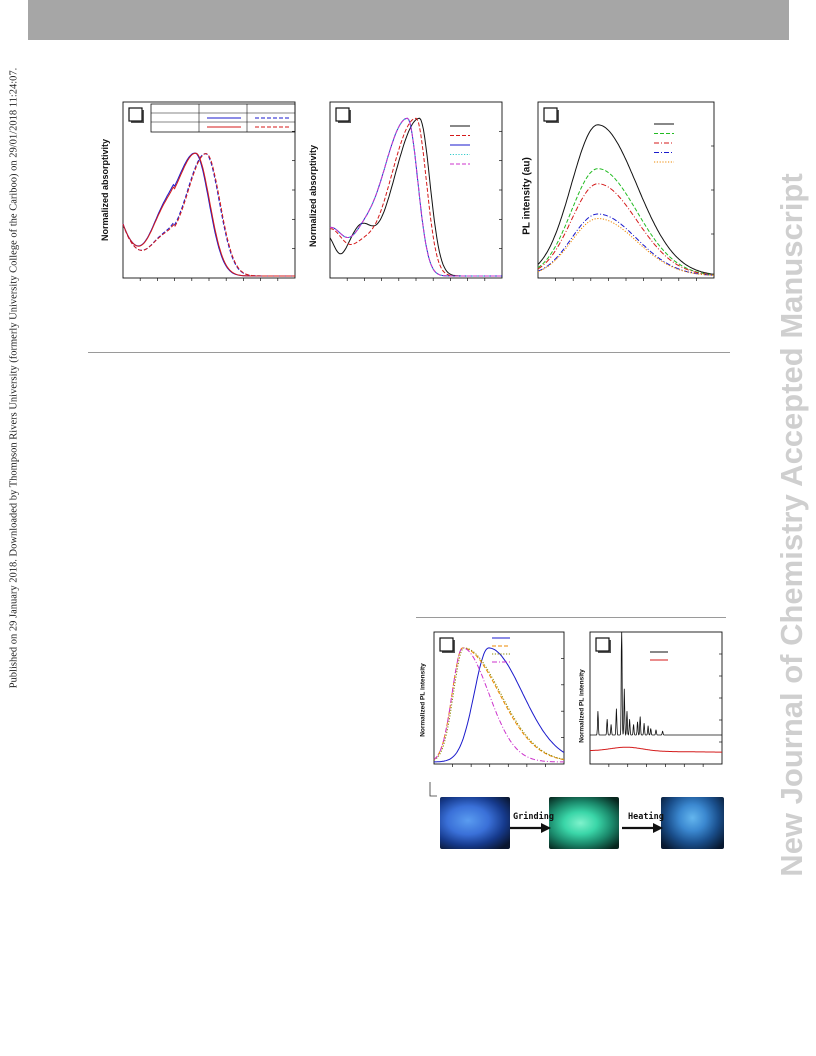  What do you see at coordinates (571, 617) in the screenshot?
I see `figure-bottom-rule` at bounding box center [571, 617].